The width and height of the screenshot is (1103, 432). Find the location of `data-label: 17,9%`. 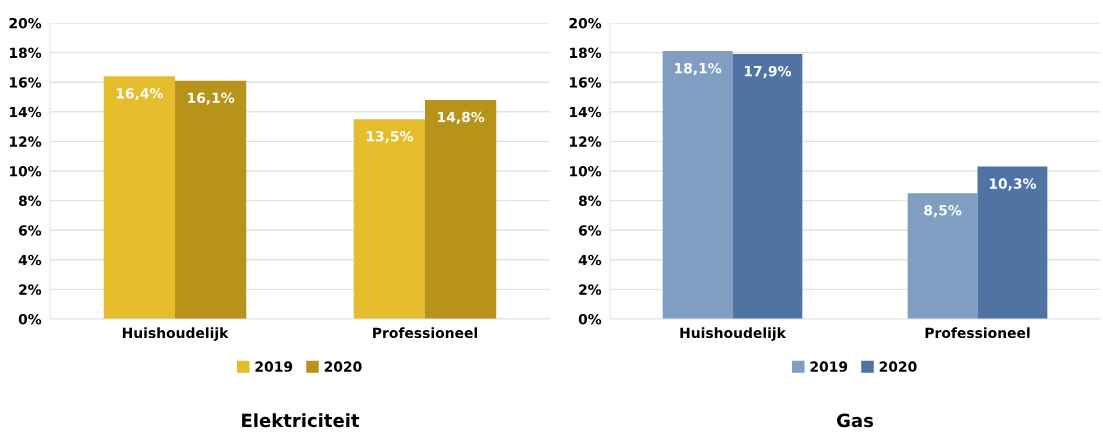

data-label: 17,9% is located at coordinates (768, 72).